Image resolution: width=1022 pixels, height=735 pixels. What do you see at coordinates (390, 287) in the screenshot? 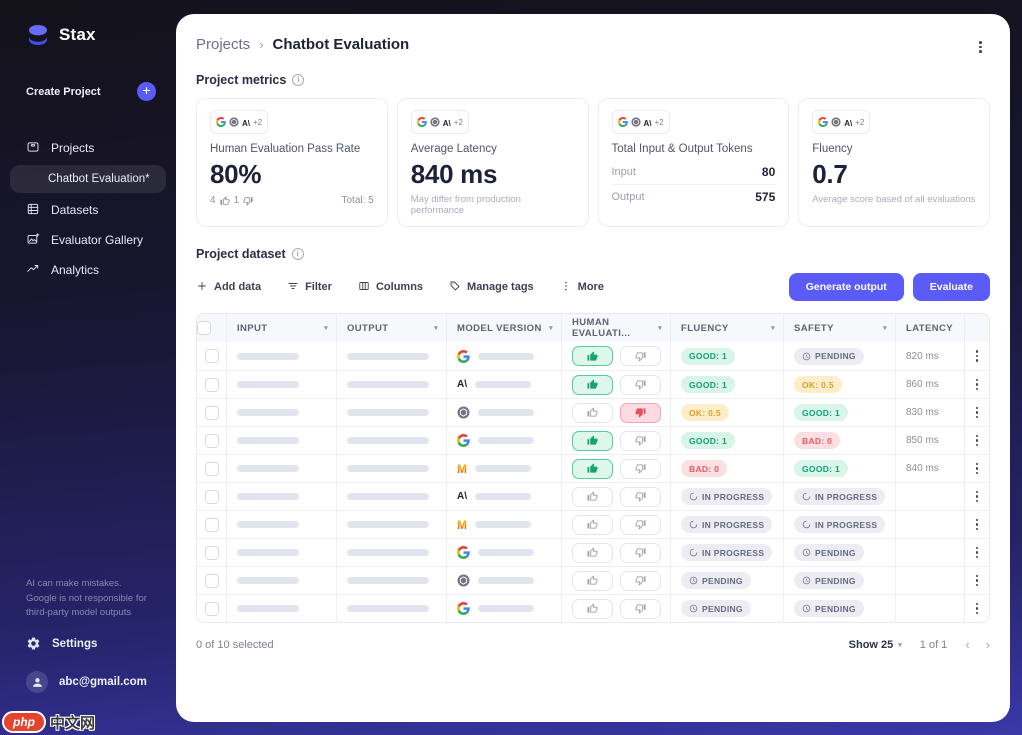
I see `toolbar-columns: Columns` at bounding box center [390, 287].